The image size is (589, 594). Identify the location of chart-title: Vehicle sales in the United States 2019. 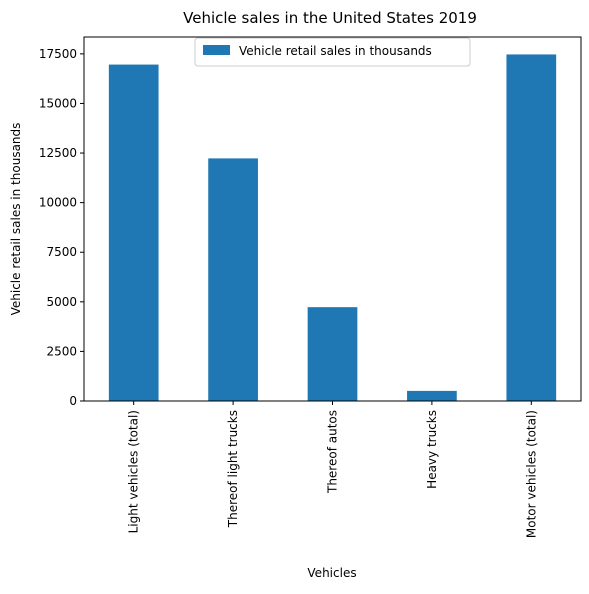
(330, 18).